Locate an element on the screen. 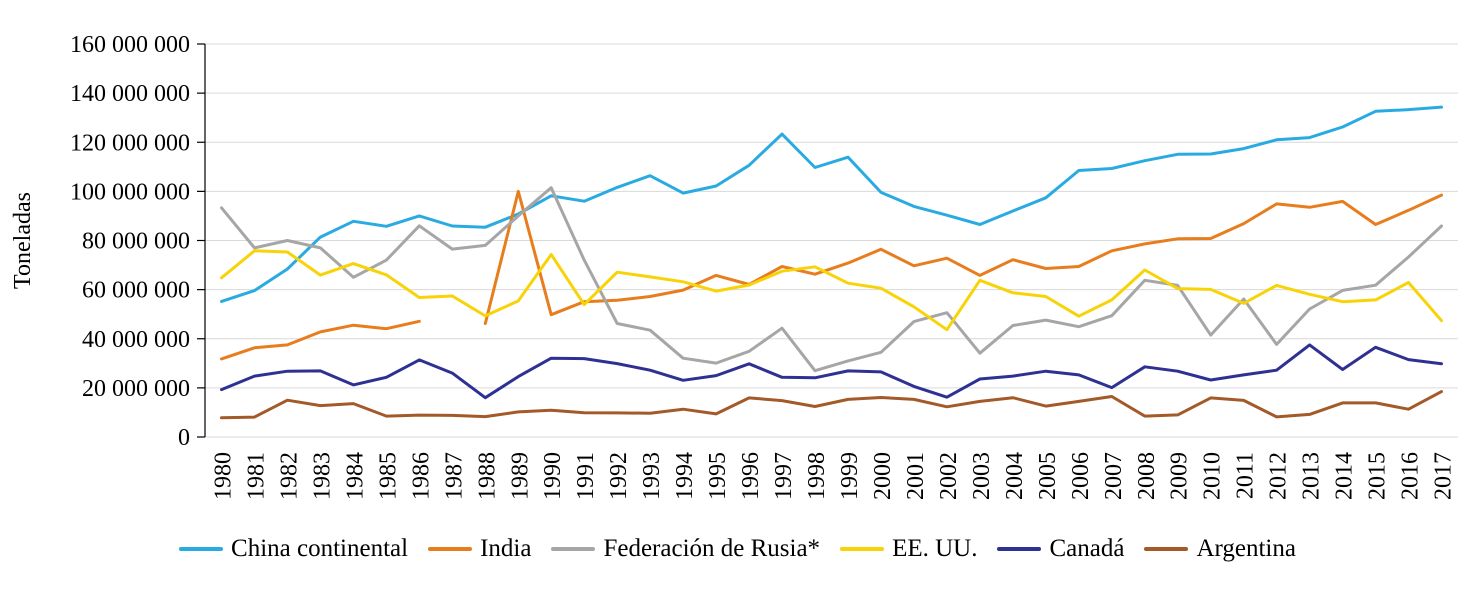  x-tick-label: 2016 is located at coordinates (1411, 476).